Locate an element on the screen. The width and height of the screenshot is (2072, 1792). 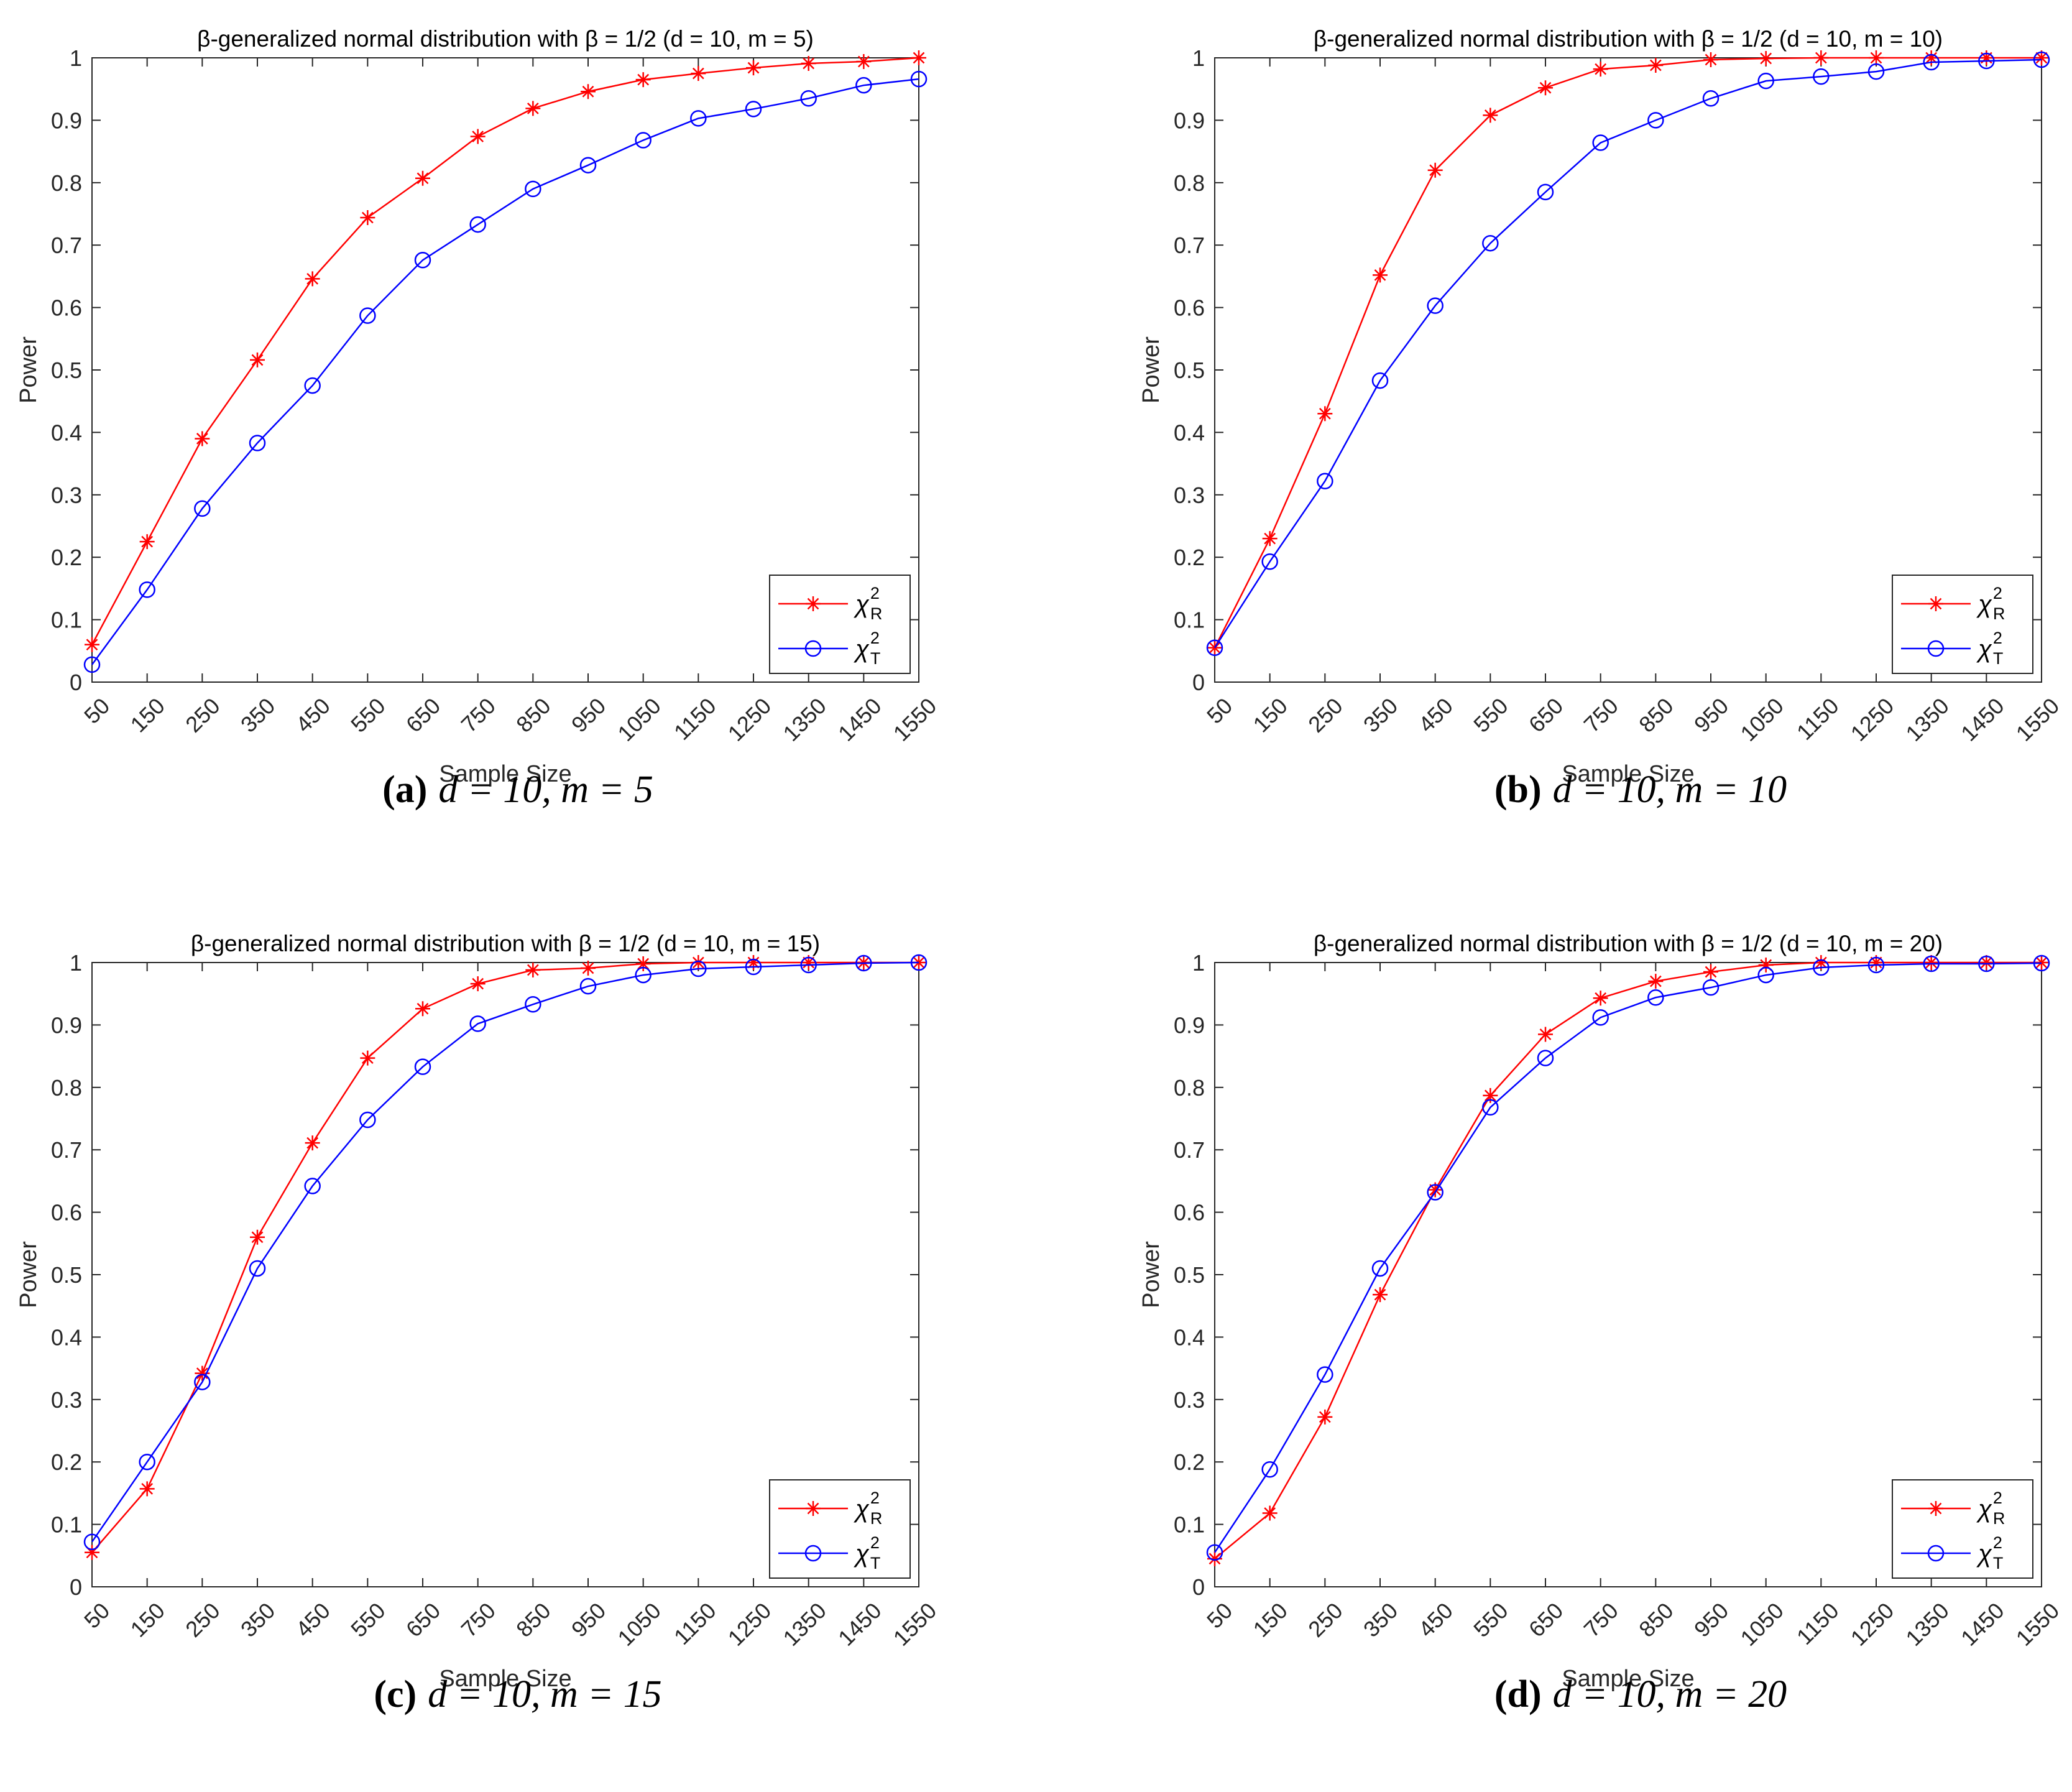
panel-caption-text: d = 10, m = 15 is located at coordinates (544, 1694).